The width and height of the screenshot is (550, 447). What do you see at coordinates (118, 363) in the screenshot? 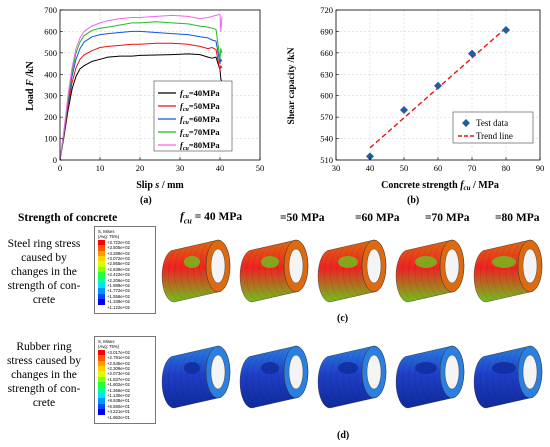
I see `stress-legend-value: +2.545e+02` at bounding box center [118, 363].